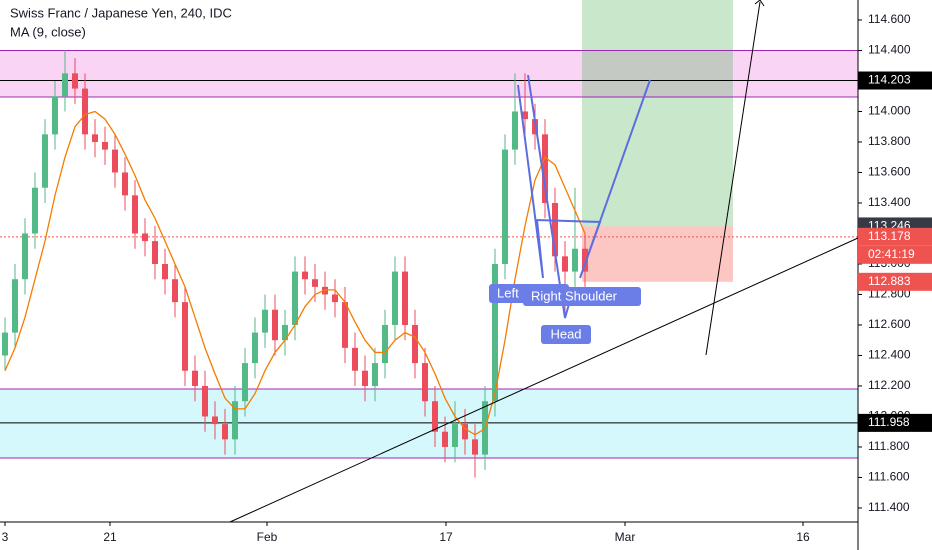  I want to click on countdown: 02:41:19, so click(891, 254).